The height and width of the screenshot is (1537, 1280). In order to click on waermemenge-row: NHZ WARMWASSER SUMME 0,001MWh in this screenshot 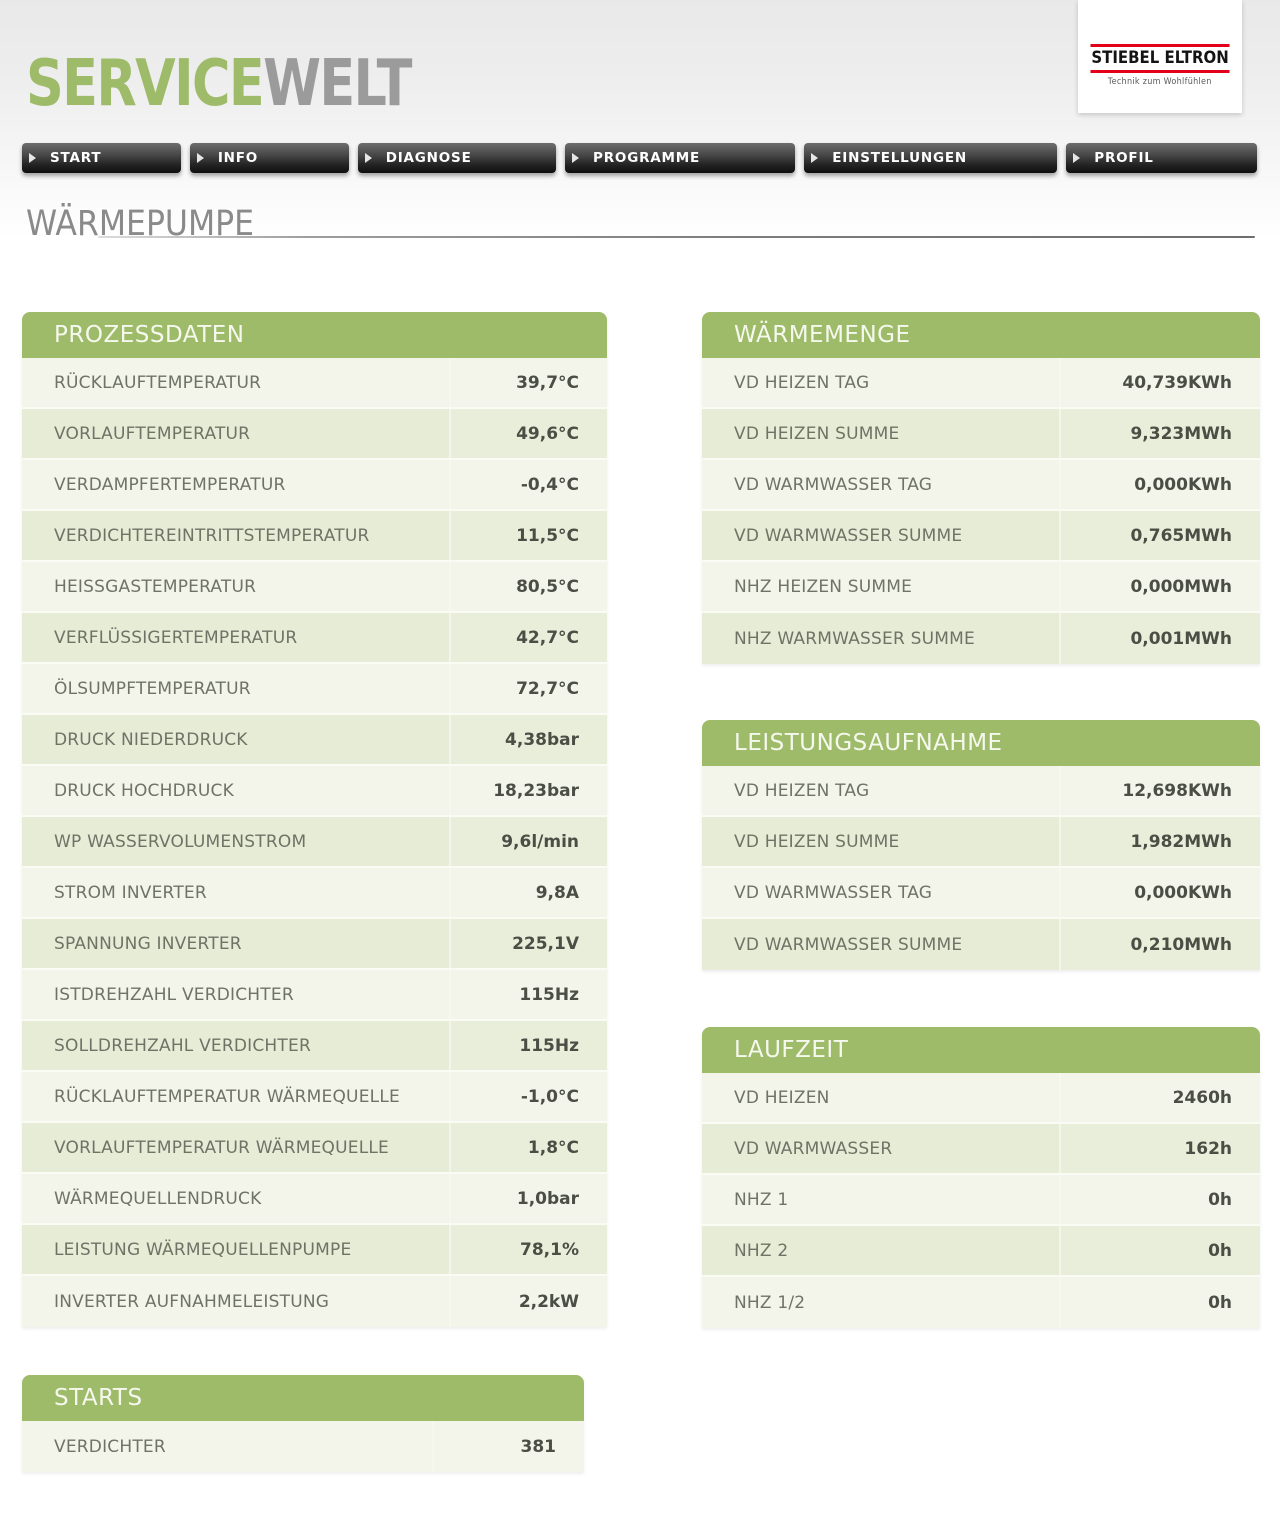, I will do `click(981, 638)`.